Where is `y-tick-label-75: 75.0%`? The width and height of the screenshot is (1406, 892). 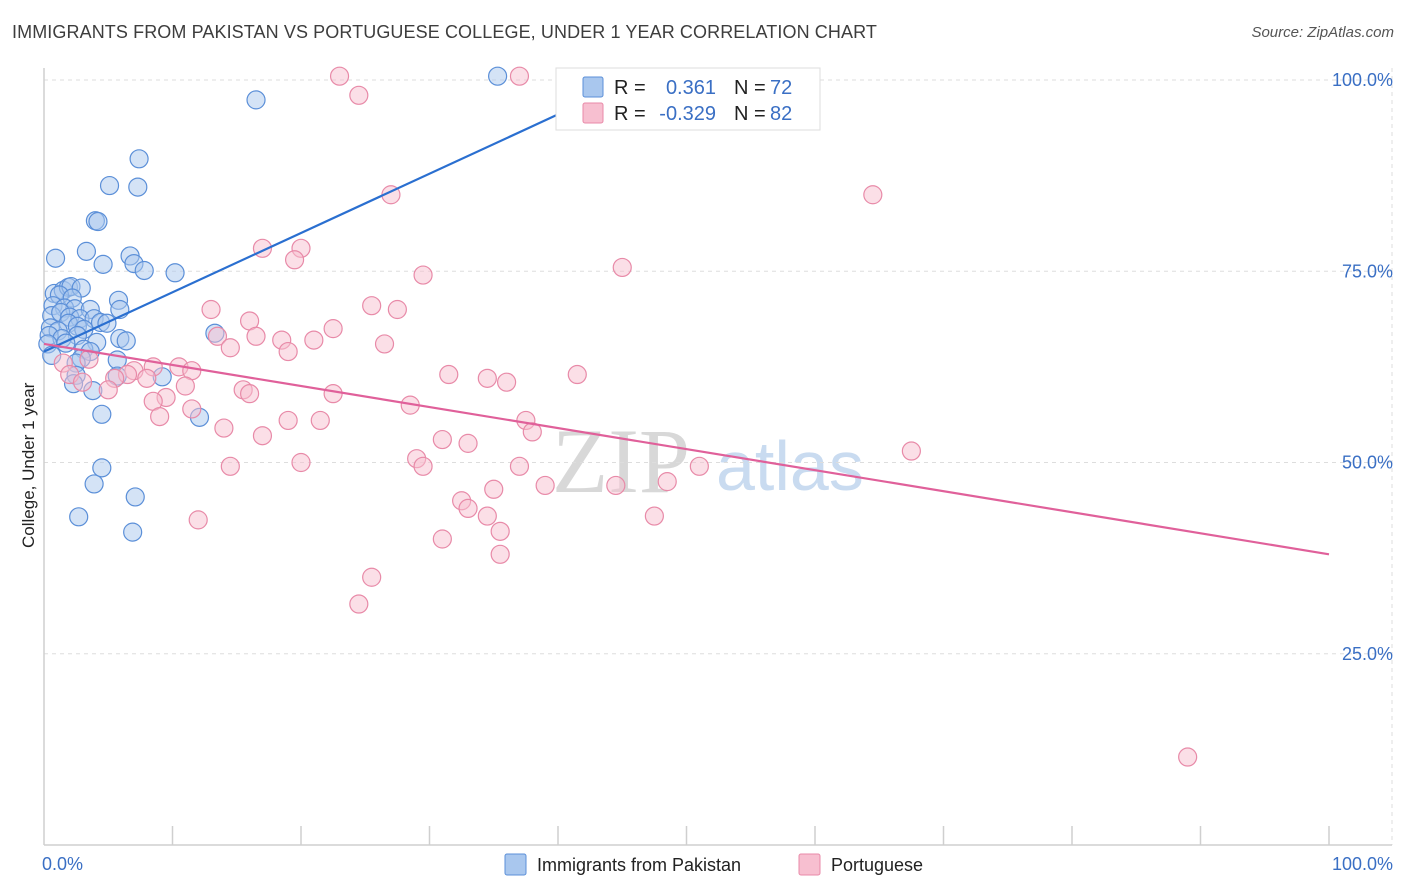 y-tick-label-75: 75.0% is located at coordinates (1367, 271).